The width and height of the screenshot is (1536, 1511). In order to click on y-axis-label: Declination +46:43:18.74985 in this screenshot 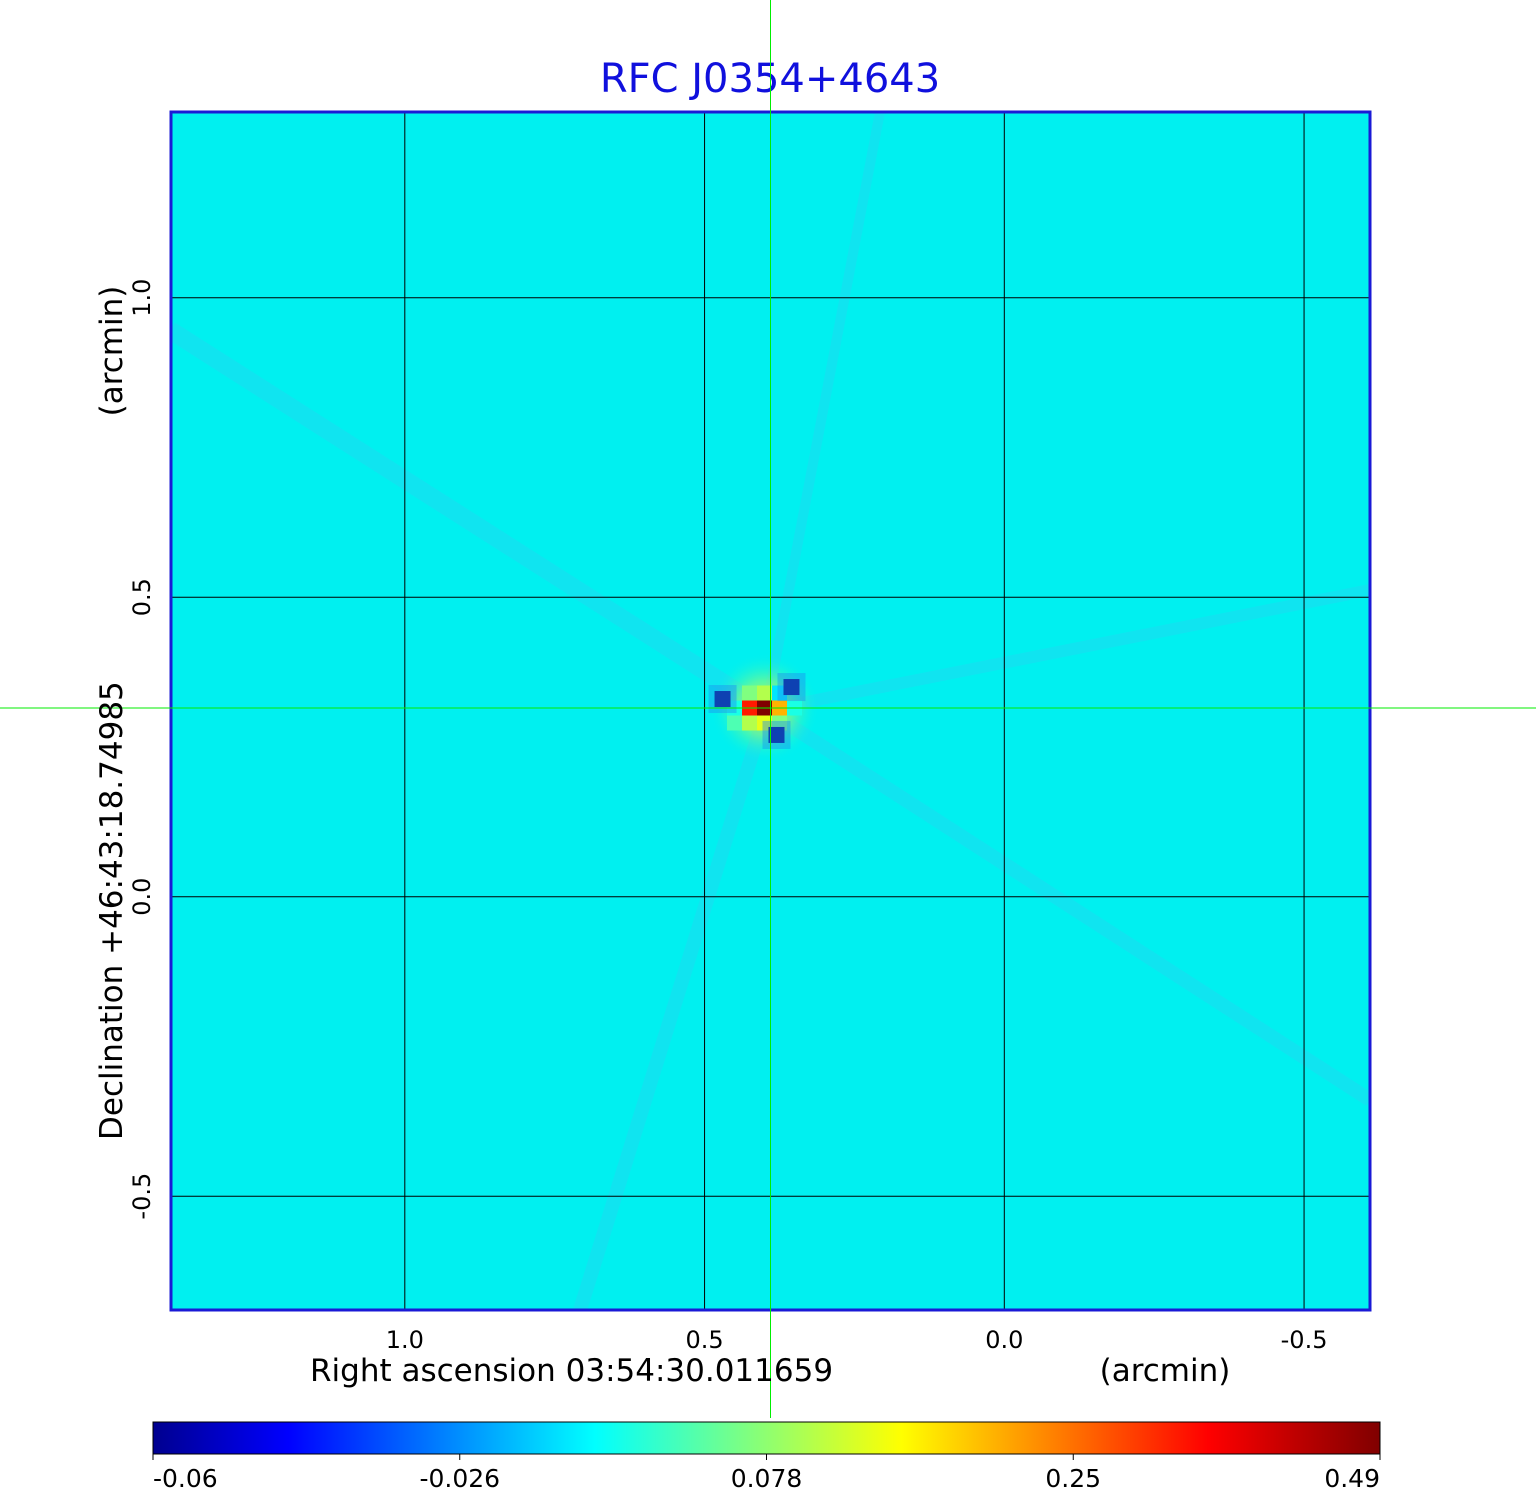, I will do `click(112, 910)`.